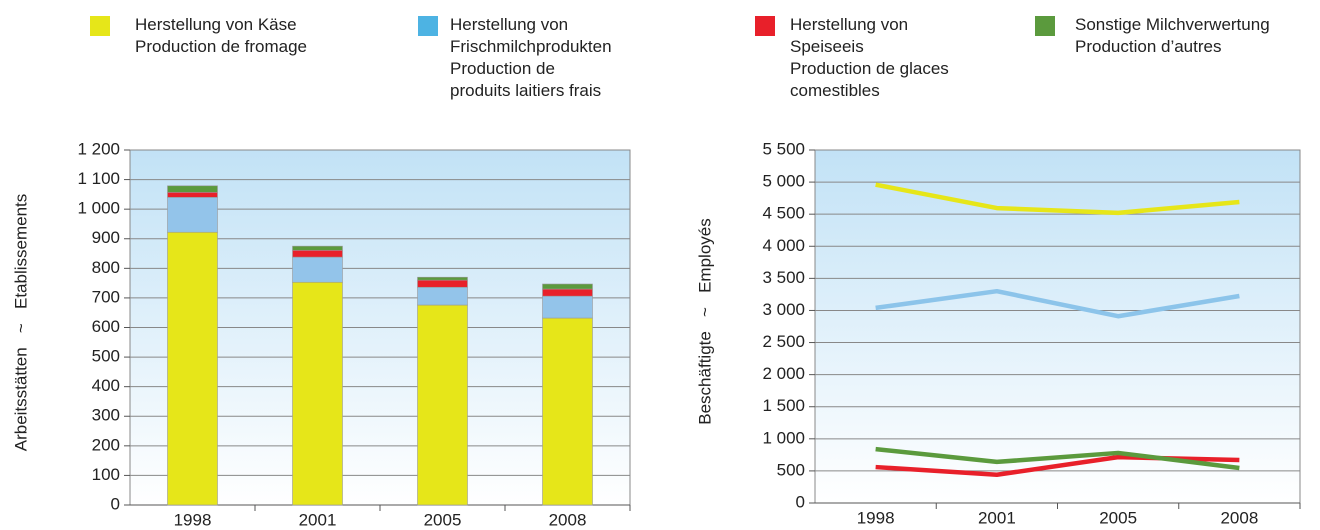 The height and width of the screenshot is (530, 1320). I want to click on y-tick-label: 700, so click(106, 296).